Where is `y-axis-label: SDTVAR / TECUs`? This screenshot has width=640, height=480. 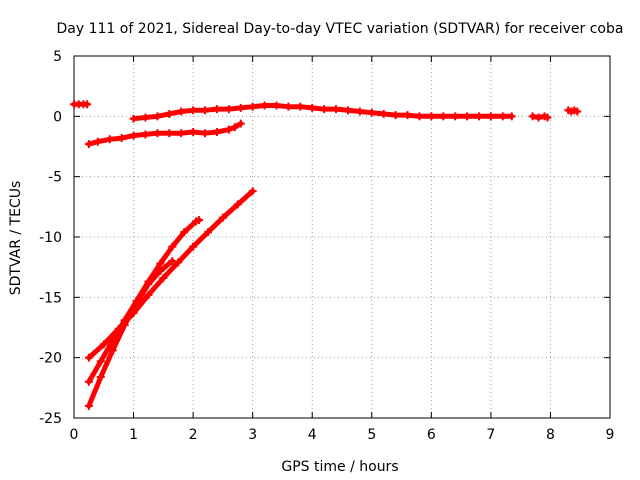 y-axis-label: SDTVAR / TECUs is located at coordinates (16, 238).